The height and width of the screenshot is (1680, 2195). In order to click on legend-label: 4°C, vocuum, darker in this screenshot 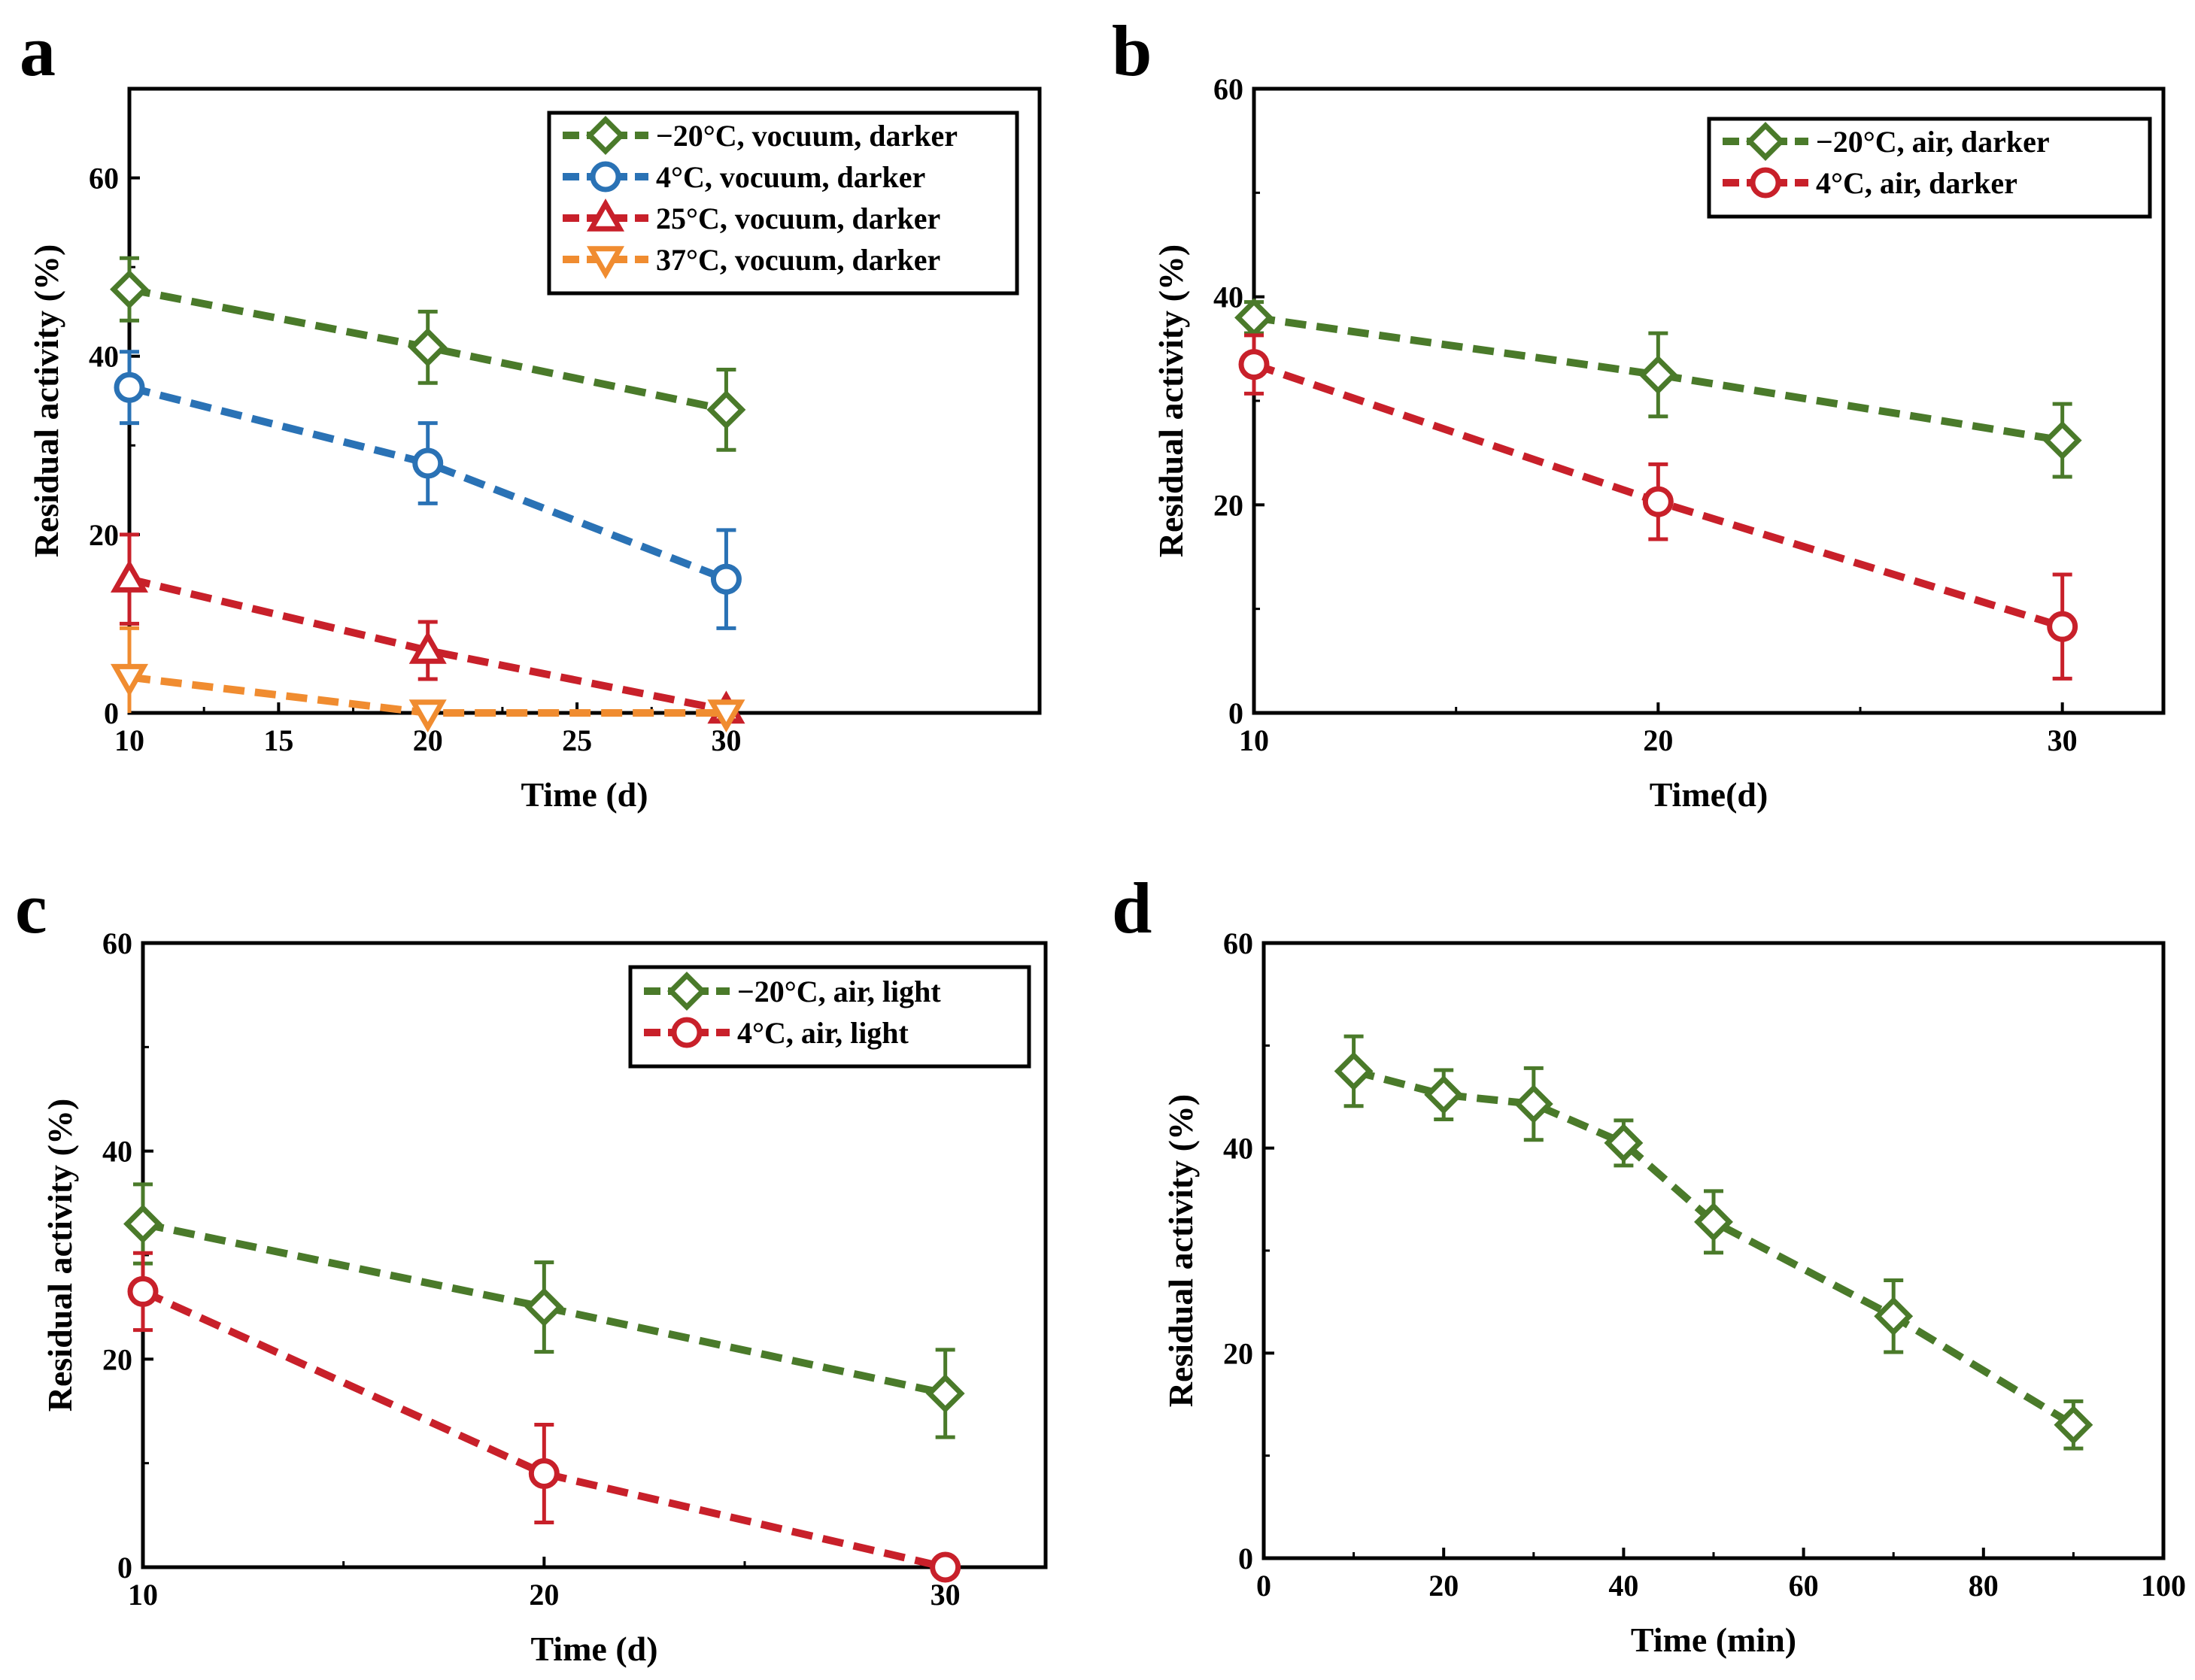, I will do `click(791, 177)`.